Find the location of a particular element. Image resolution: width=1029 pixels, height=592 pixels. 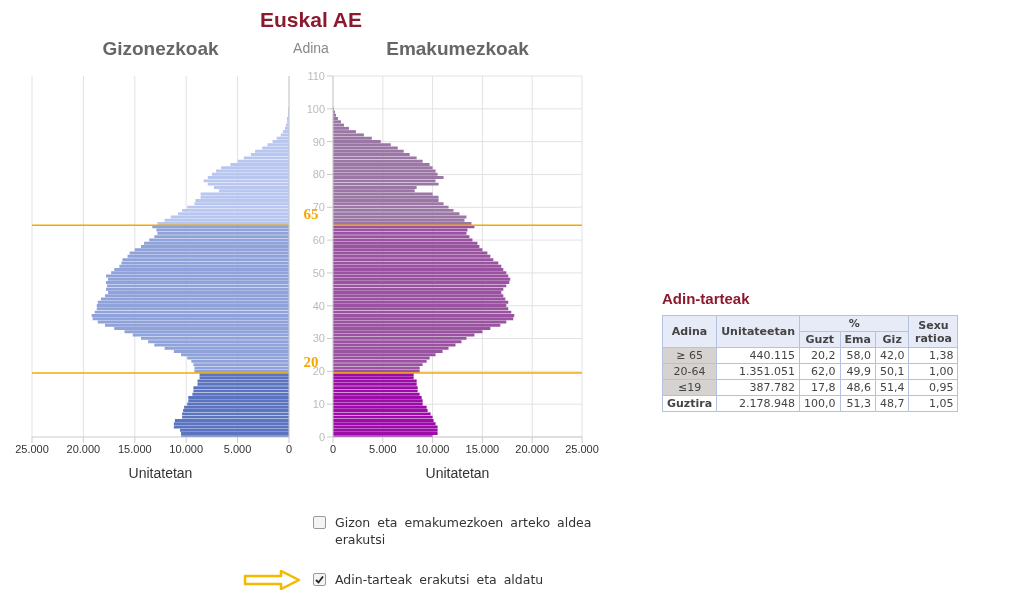

text: 100,0 is located at coordinates (820, 403).